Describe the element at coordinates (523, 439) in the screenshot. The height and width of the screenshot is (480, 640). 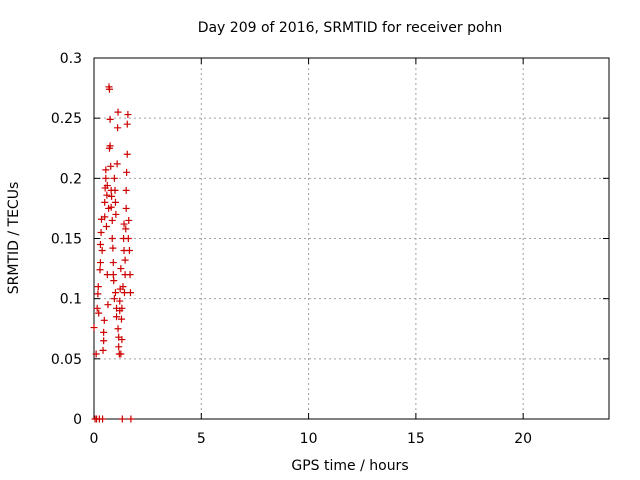
I see `x-tick-label: 20` at that location.